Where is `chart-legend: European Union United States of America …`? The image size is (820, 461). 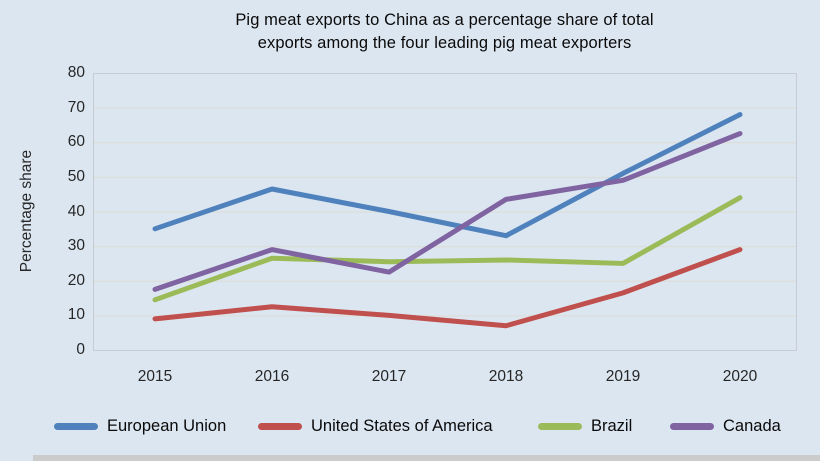
chart-legend: European Union United States of America … is located at coordinates (410, 426).